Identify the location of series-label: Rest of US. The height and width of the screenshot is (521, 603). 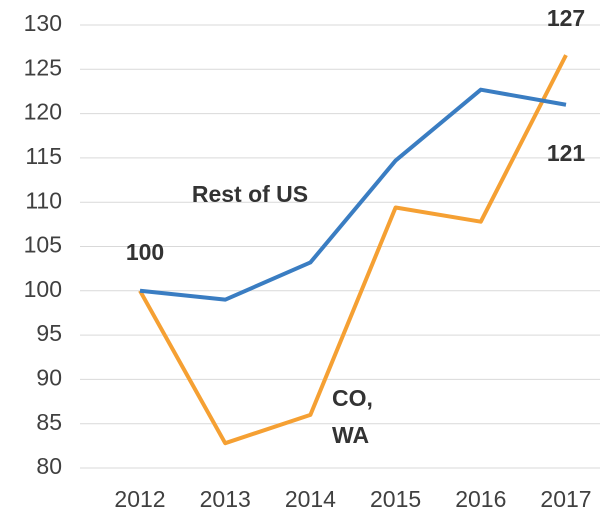
(250, 194).